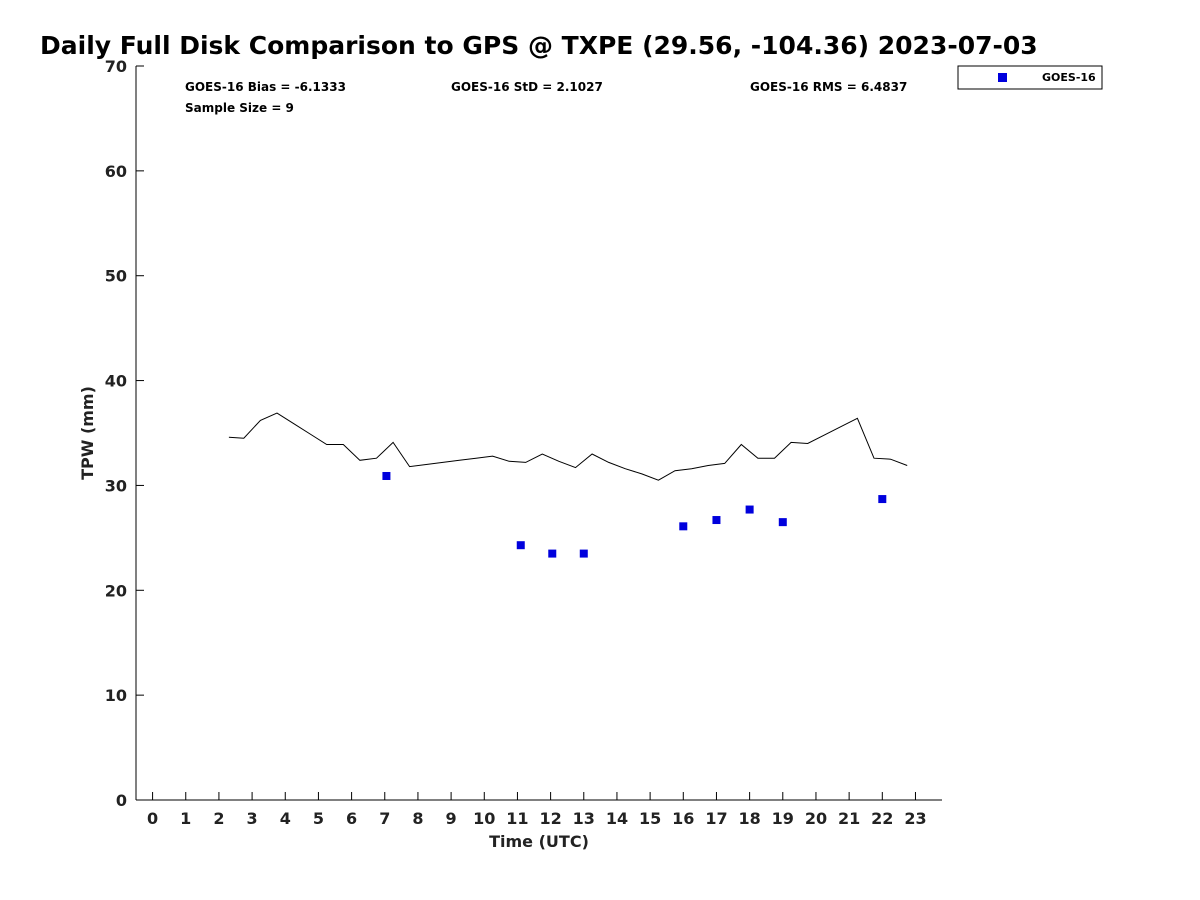 The width and height of the screenshot is (1200, 900). I want to click on y-tick-label: 70, so click(116, 66).